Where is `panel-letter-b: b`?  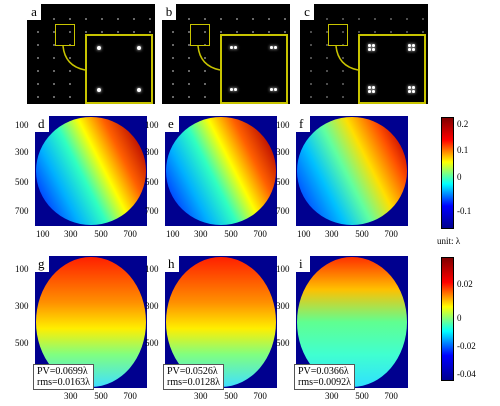
panel-letter-b: b is located at coordinates (169, 12).